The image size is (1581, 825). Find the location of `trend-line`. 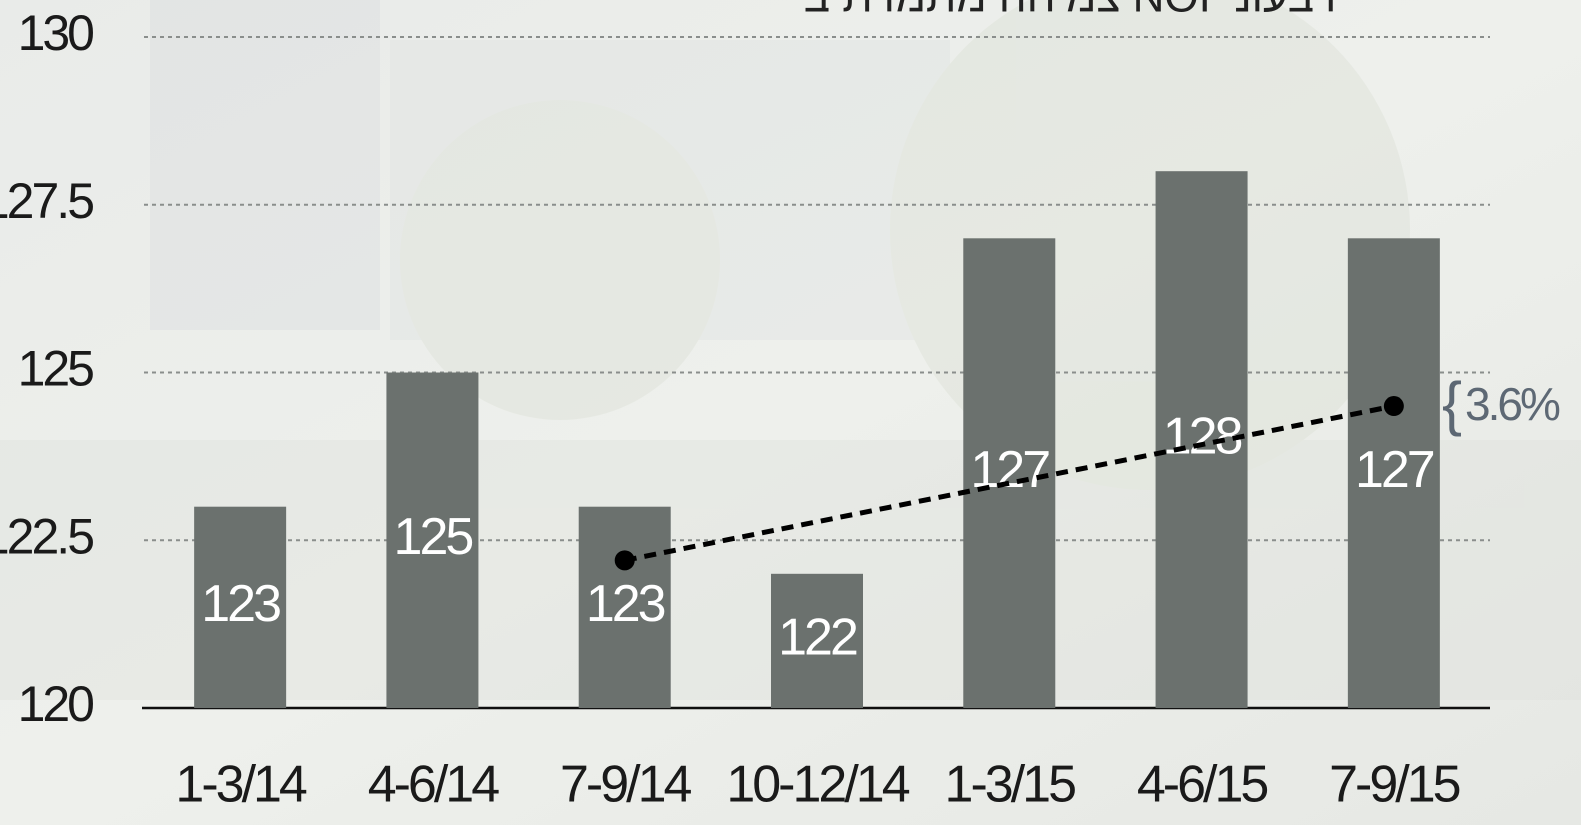

trend-line is located at coordinates (1009, 483).